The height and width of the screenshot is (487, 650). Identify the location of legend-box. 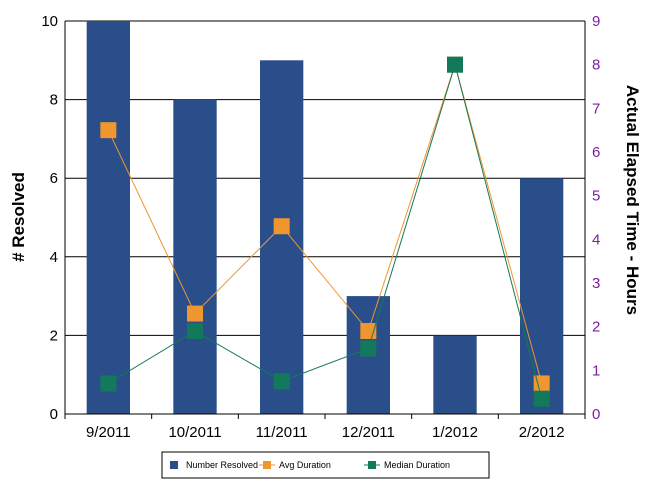
(325, 465).